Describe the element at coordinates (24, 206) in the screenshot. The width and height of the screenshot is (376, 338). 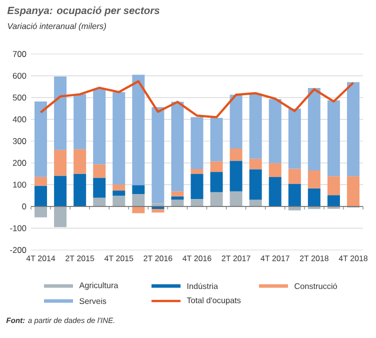
I see `y-tick-label: 0` at that location.